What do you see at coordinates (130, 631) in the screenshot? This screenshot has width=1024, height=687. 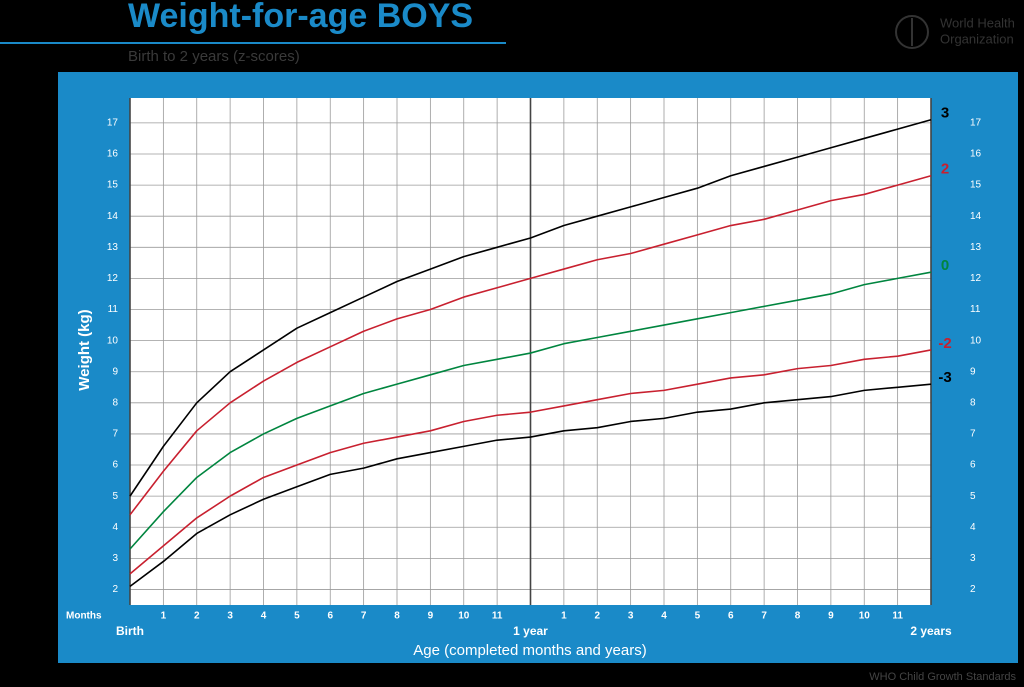 I see `x-tick-label: Birth` at bounding box center [130, 631].